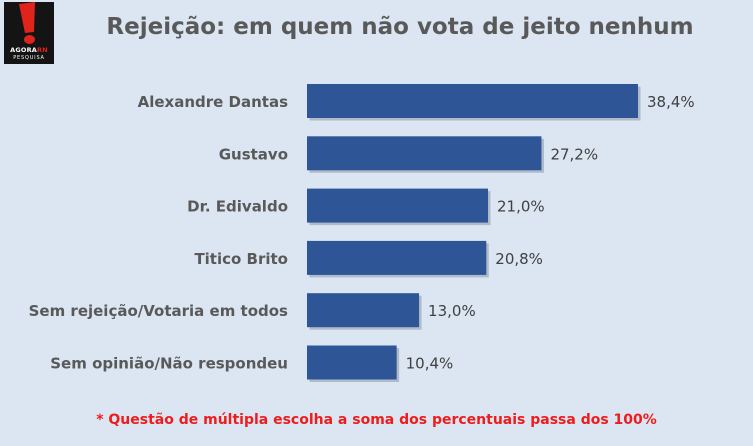 Image resolution: width=753 pixels, height=446 pixels. I want to click on value-label-titico-brito: 20,8%, so click(519, 259).